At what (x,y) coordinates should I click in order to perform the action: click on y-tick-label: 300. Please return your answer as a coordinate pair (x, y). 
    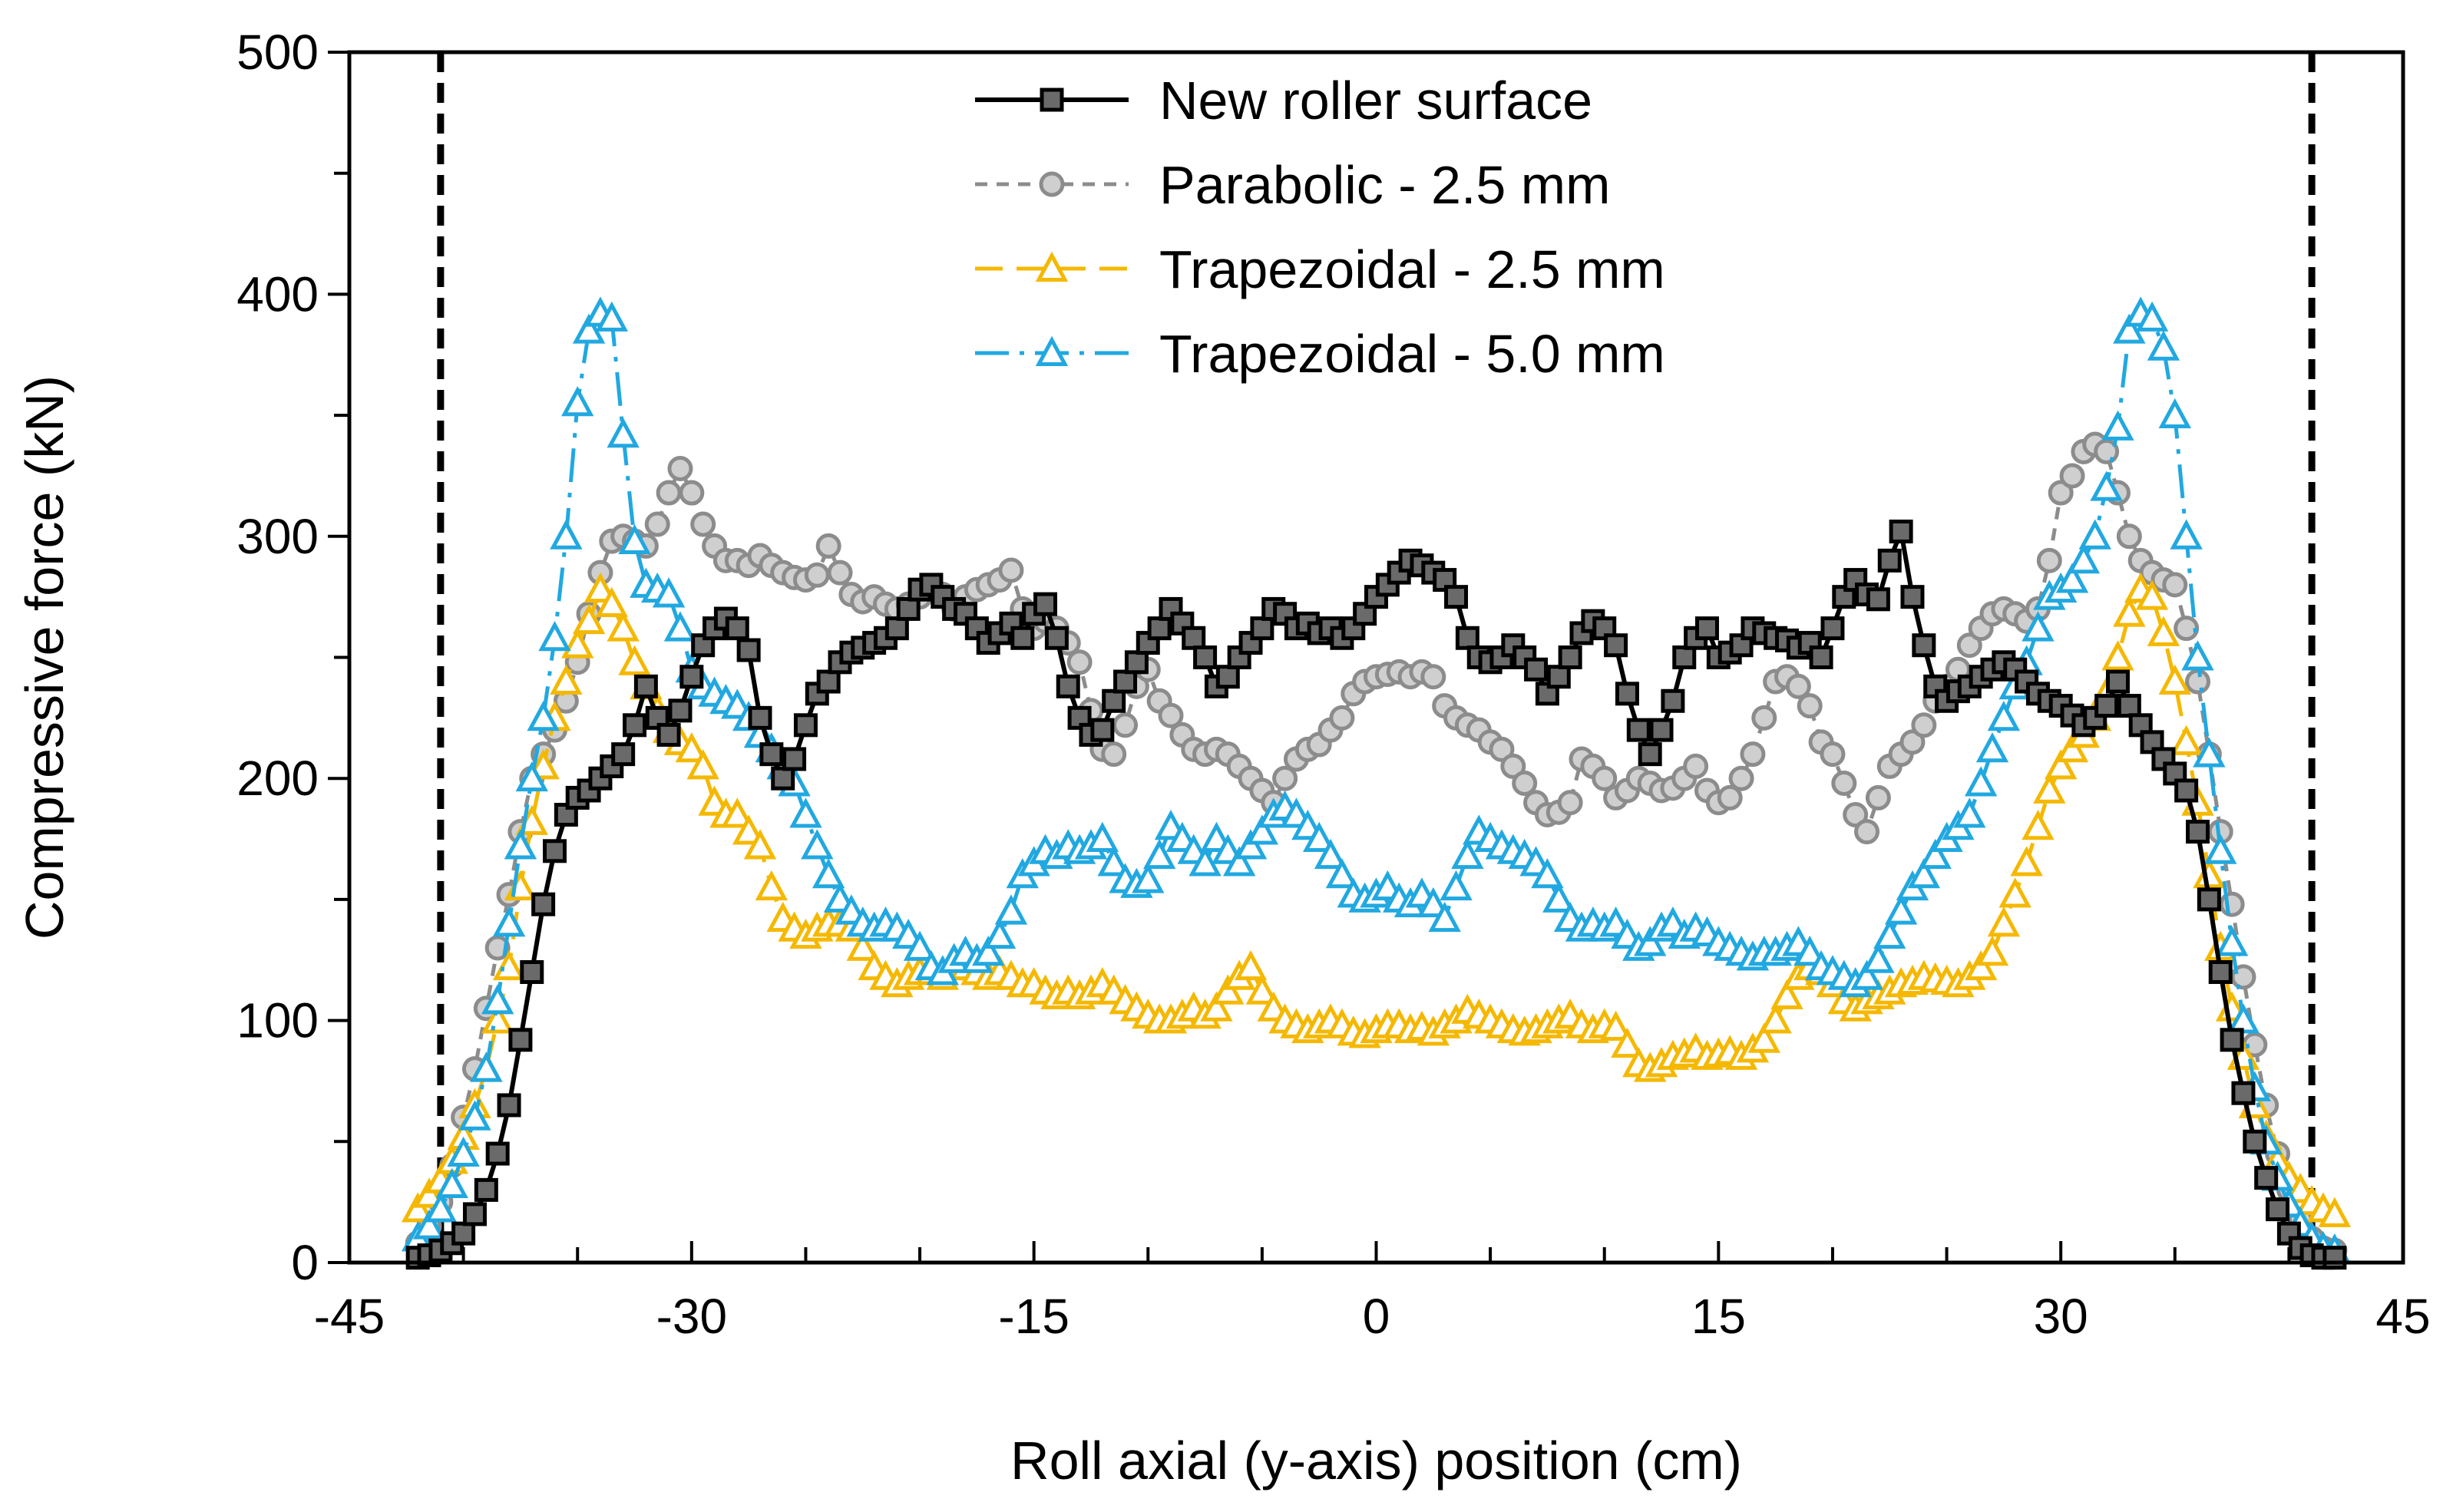
    Looking at the image, I should click on (277, 537).